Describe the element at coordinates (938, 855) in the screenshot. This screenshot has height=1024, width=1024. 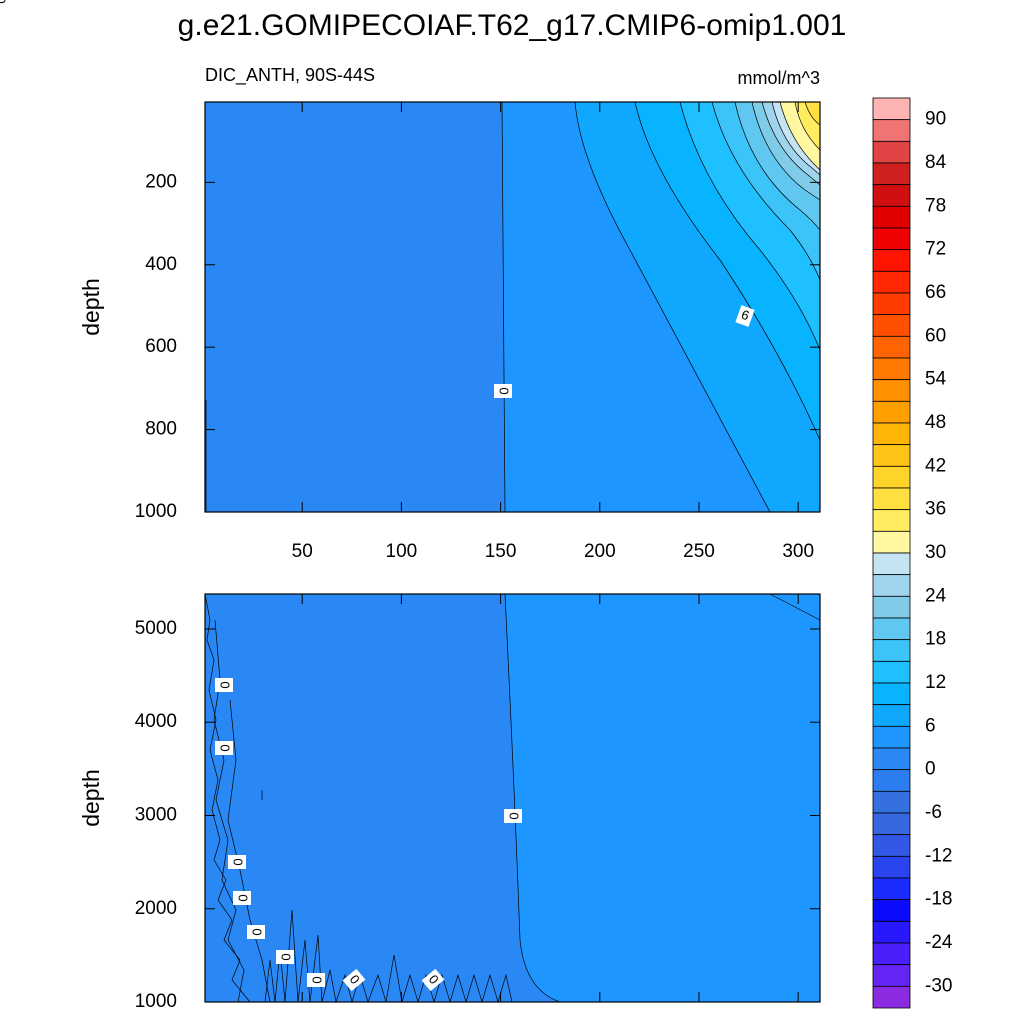
I see `colorbar-label: -12` at that location.